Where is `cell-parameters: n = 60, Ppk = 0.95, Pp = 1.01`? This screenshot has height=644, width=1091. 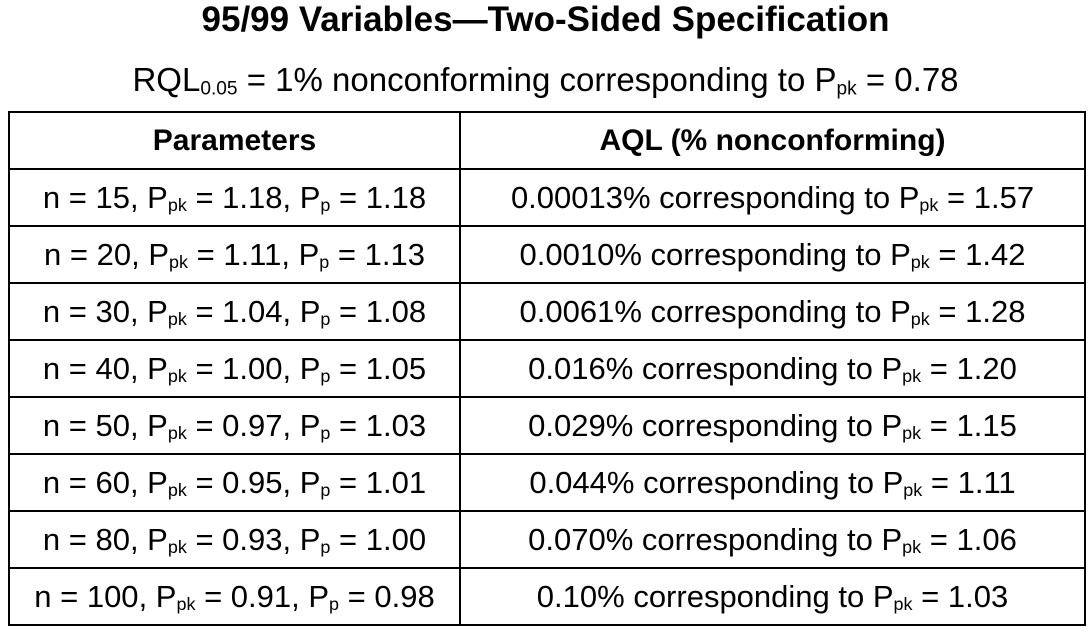
cell-parameters: n = 60, Ppk = 0.95, Pp = 1.01 is located at coordinates (234, 482).